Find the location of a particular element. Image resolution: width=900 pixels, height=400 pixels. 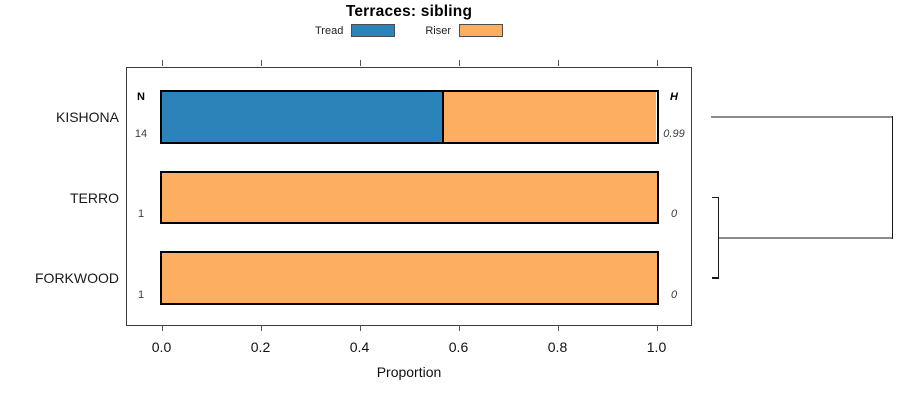

n-value: 14 is located at coordinates (141, 133).